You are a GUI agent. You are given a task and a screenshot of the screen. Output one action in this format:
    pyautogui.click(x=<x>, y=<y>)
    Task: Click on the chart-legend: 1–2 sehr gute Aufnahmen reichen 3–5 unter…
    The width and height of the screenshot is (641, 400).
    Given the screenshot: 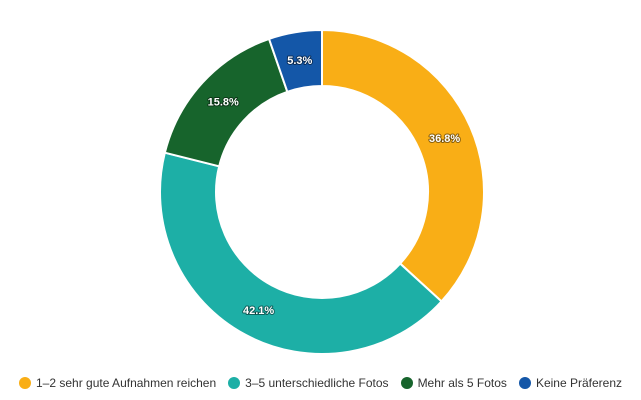 What is the action you would take?
    pyautogui.click(x=320, y=383)
    